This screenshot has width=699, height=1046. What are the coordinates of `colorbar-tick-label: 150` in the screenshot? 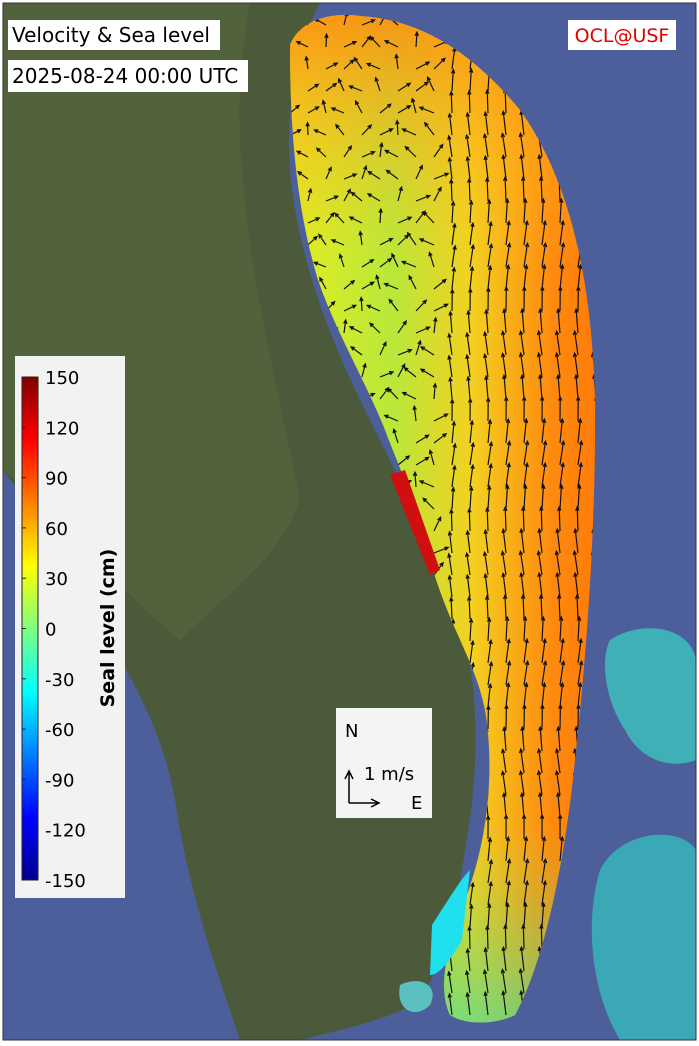 It's located at (62, 378).